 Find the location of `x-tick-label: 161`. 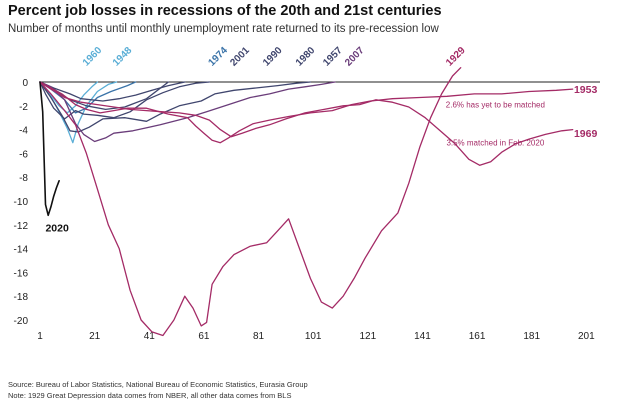

x-tick-label: 161 is located at coordinates (477, 336).